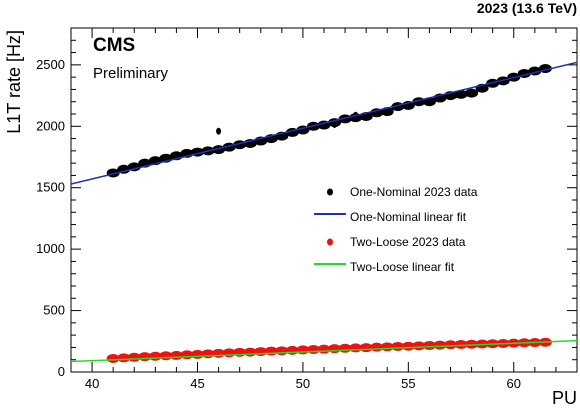 This screenshot has width=580, height=410. Describe the element at coordinates (54, 310) in the screenshot. I see `y-tick-label: 500` at that location.